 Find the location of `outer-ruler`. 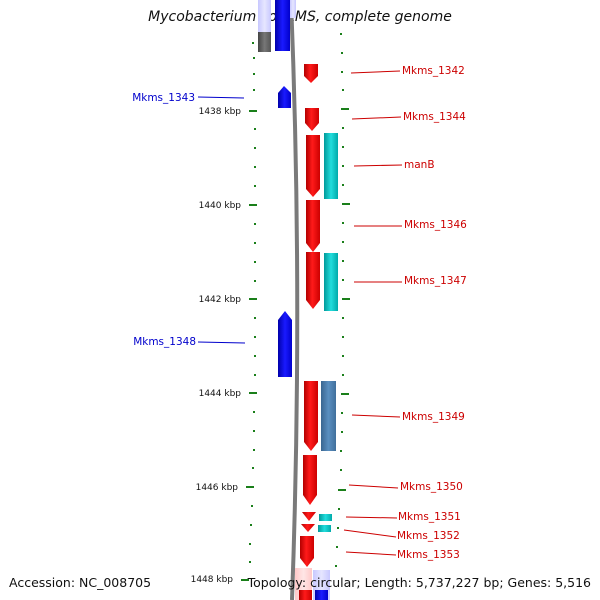

outer-ruler is located at coordinates (342, 300).